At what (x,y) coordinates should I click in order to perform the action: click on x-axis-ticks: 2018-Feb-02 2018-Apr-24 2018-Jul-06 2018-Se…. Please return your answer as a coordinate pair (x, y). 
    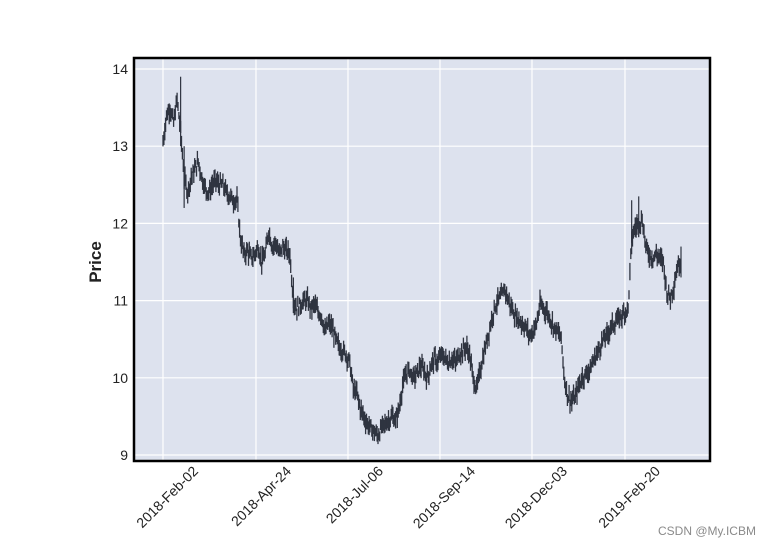
    Looking at the image, I should click on (398, 497).